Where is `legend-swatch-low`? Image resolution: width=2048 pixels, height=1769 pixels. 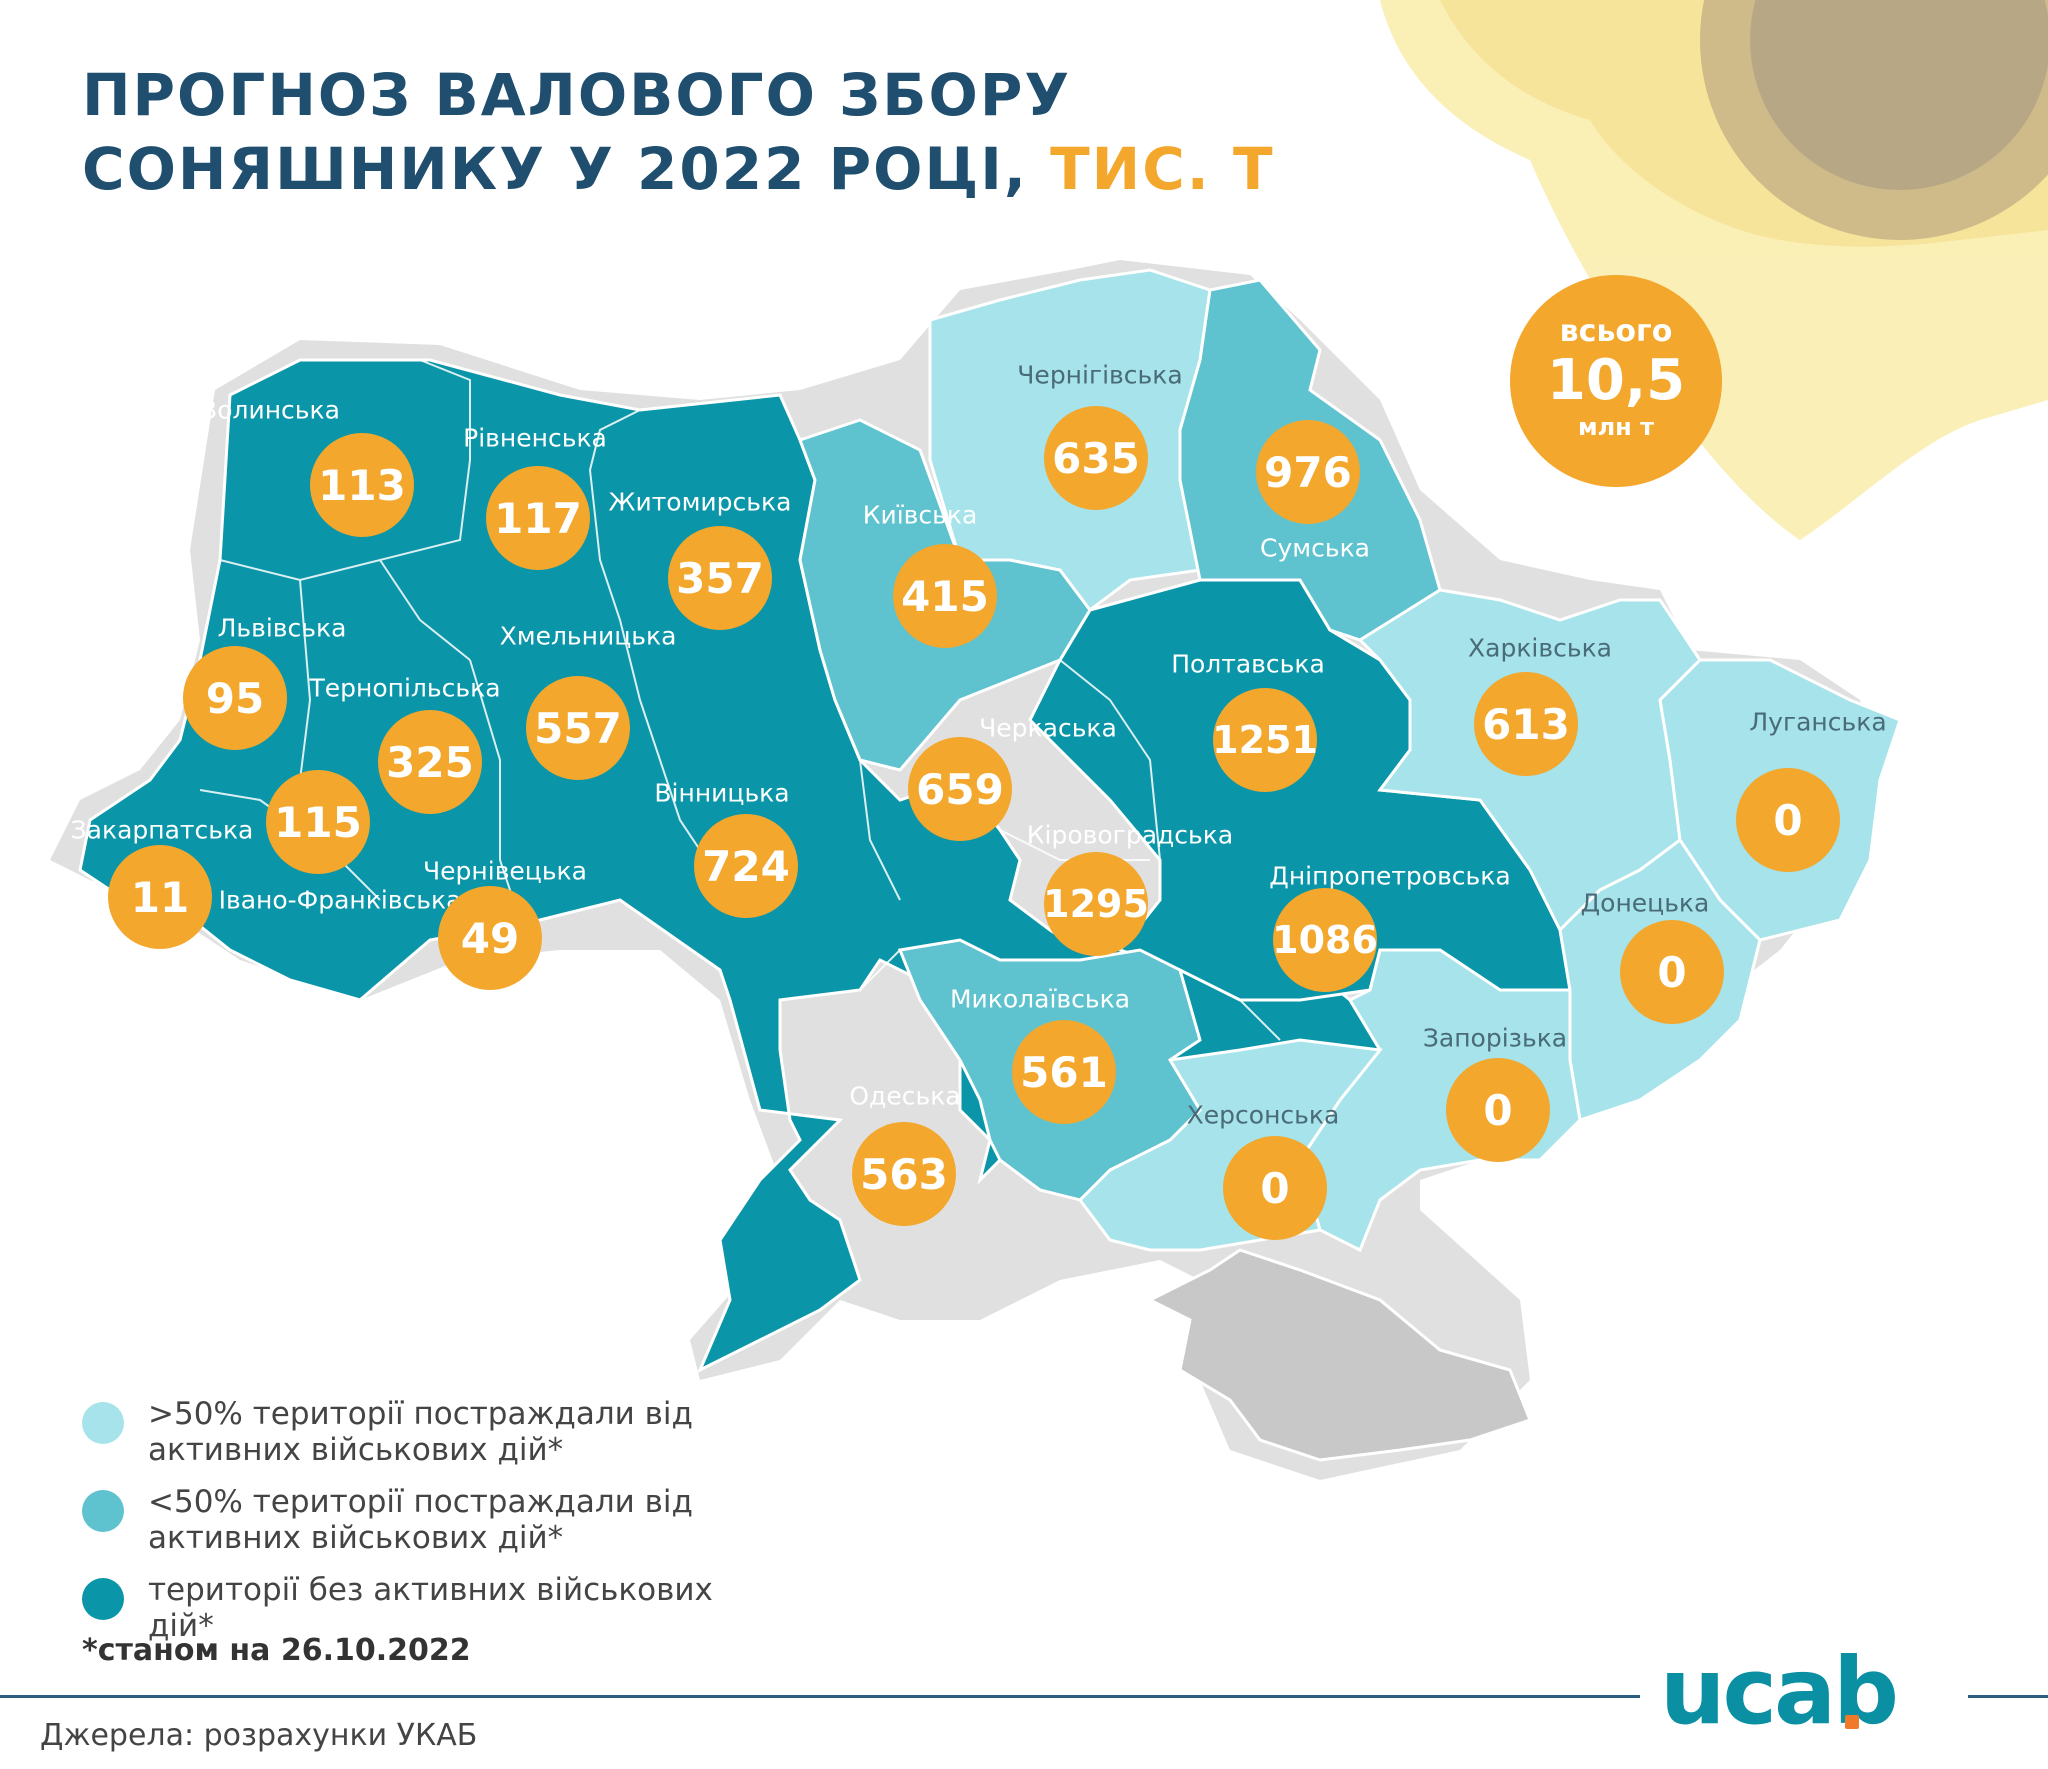
legend-swatch-low is located at coordinates (103, 1511).